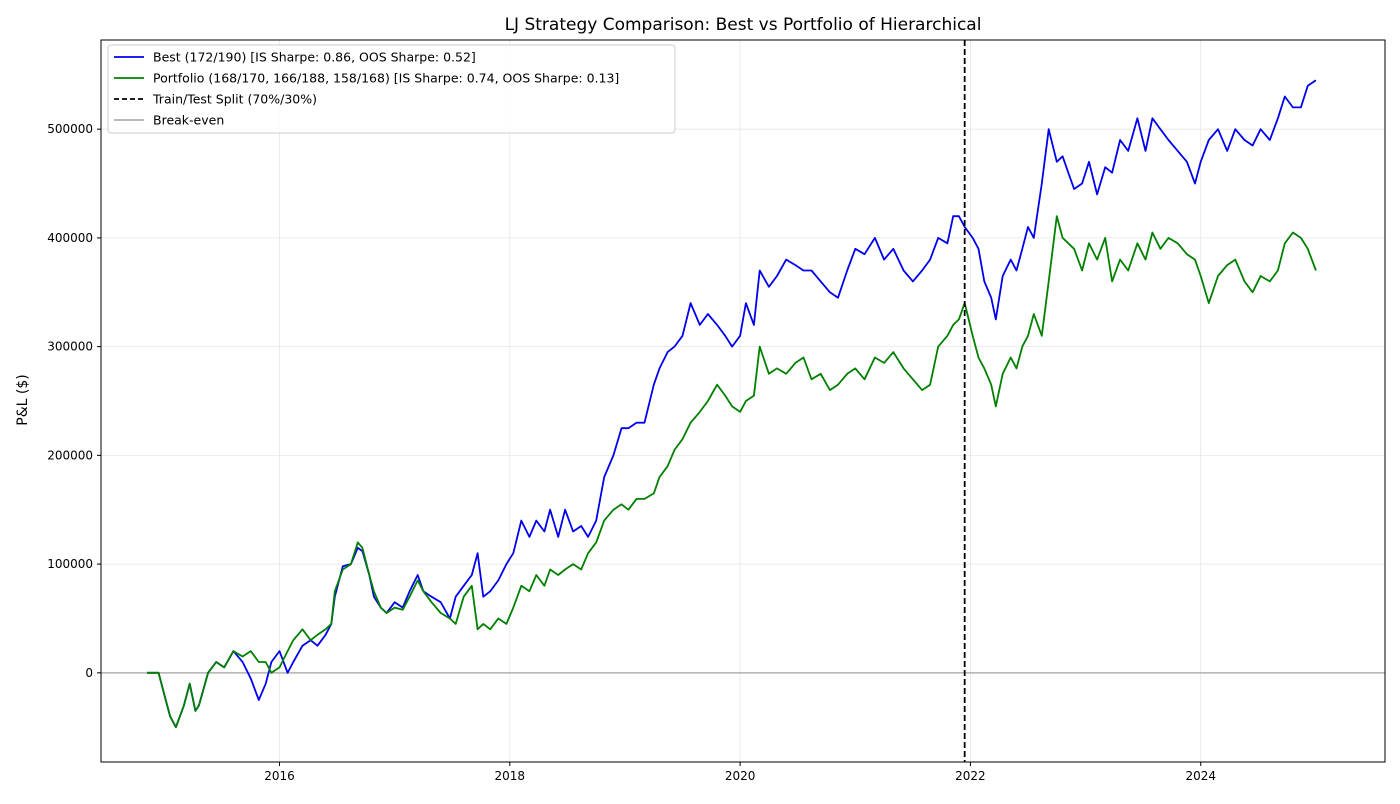 The width and height of the screenshot is (1400, 804). What do you see at coordinates (1200, 776) in the screenshot?
I see `x-tick-label: 2024` at bounding box center [1200, 776].